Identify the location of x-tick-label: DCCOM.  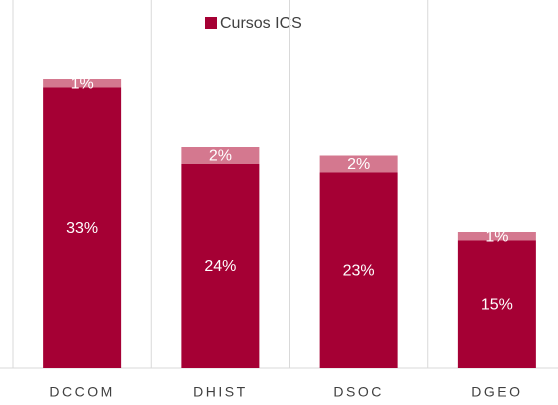
(81, 392).